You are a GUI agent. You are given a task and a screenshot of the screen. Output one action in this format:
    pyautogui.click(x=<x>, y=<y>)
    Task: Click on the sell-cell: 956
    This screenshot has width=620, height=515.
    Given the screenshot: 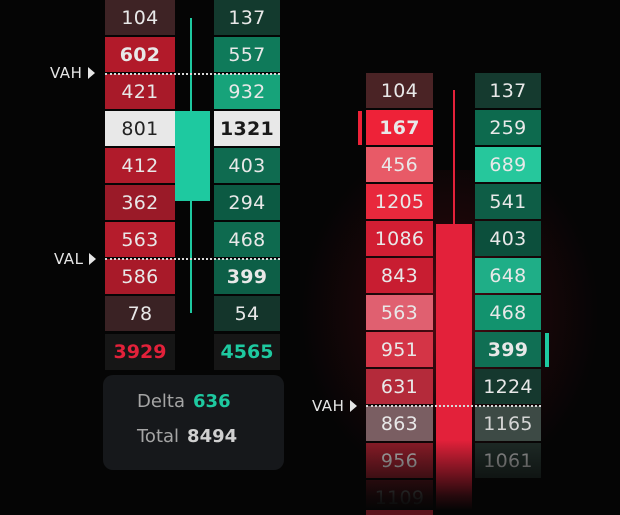 What is the action you would take?
    pyautogui.click(x=399, y=460)
    